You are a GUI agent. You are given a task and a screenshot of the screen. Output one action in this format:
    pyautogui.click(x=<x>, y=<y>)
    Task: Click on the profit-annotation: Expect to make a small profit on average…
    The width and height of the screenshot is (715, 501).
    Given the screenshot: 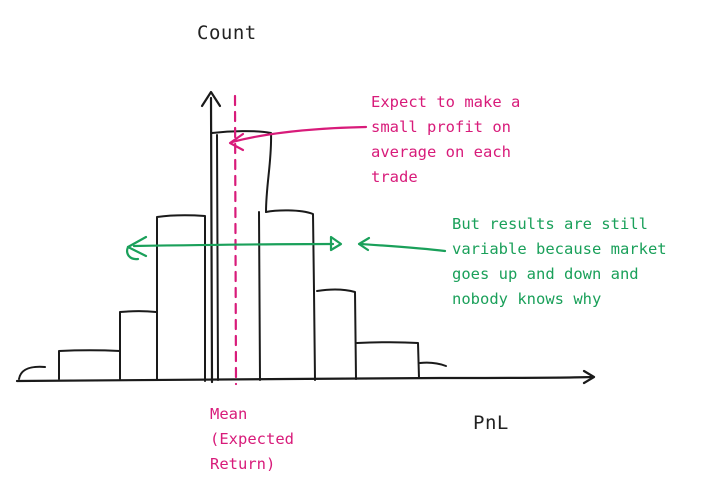 What is the action you would take?
    pyautogui.click(x=445, y=140)
    